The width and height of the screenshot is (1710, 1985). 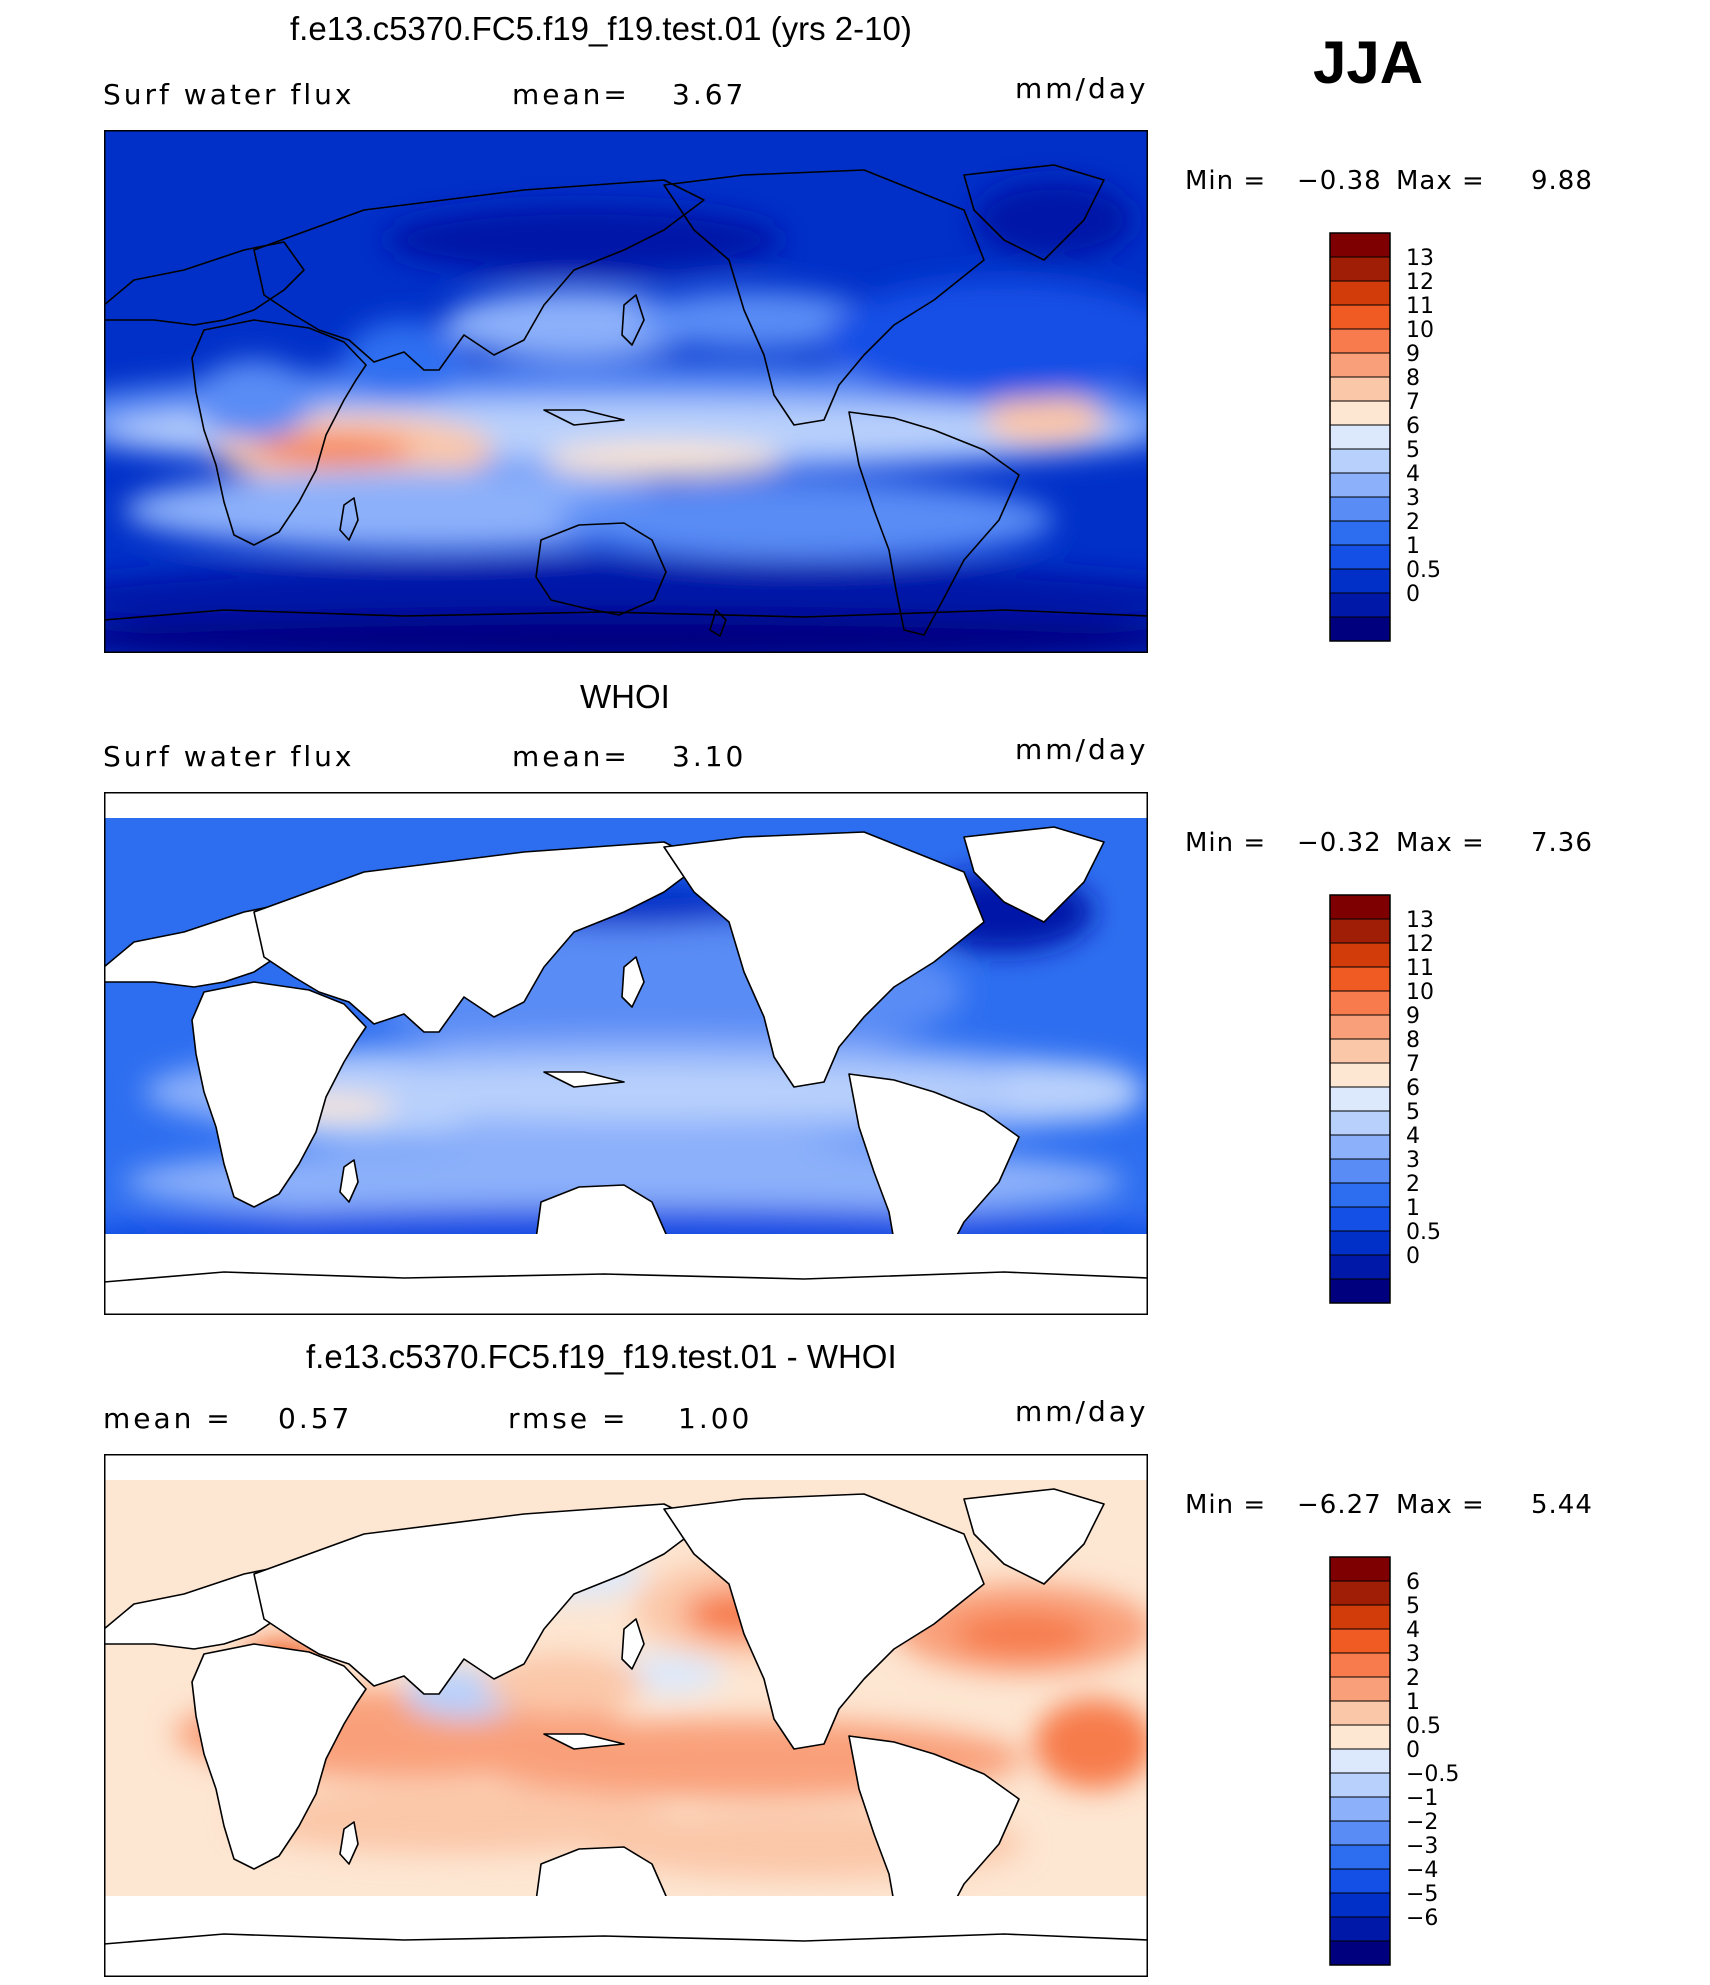 What do you see at coordinates (229, 756) in the screenshot?
I see `panel-2-variable-label: Surf water flux` at bounding box center [229, 756].